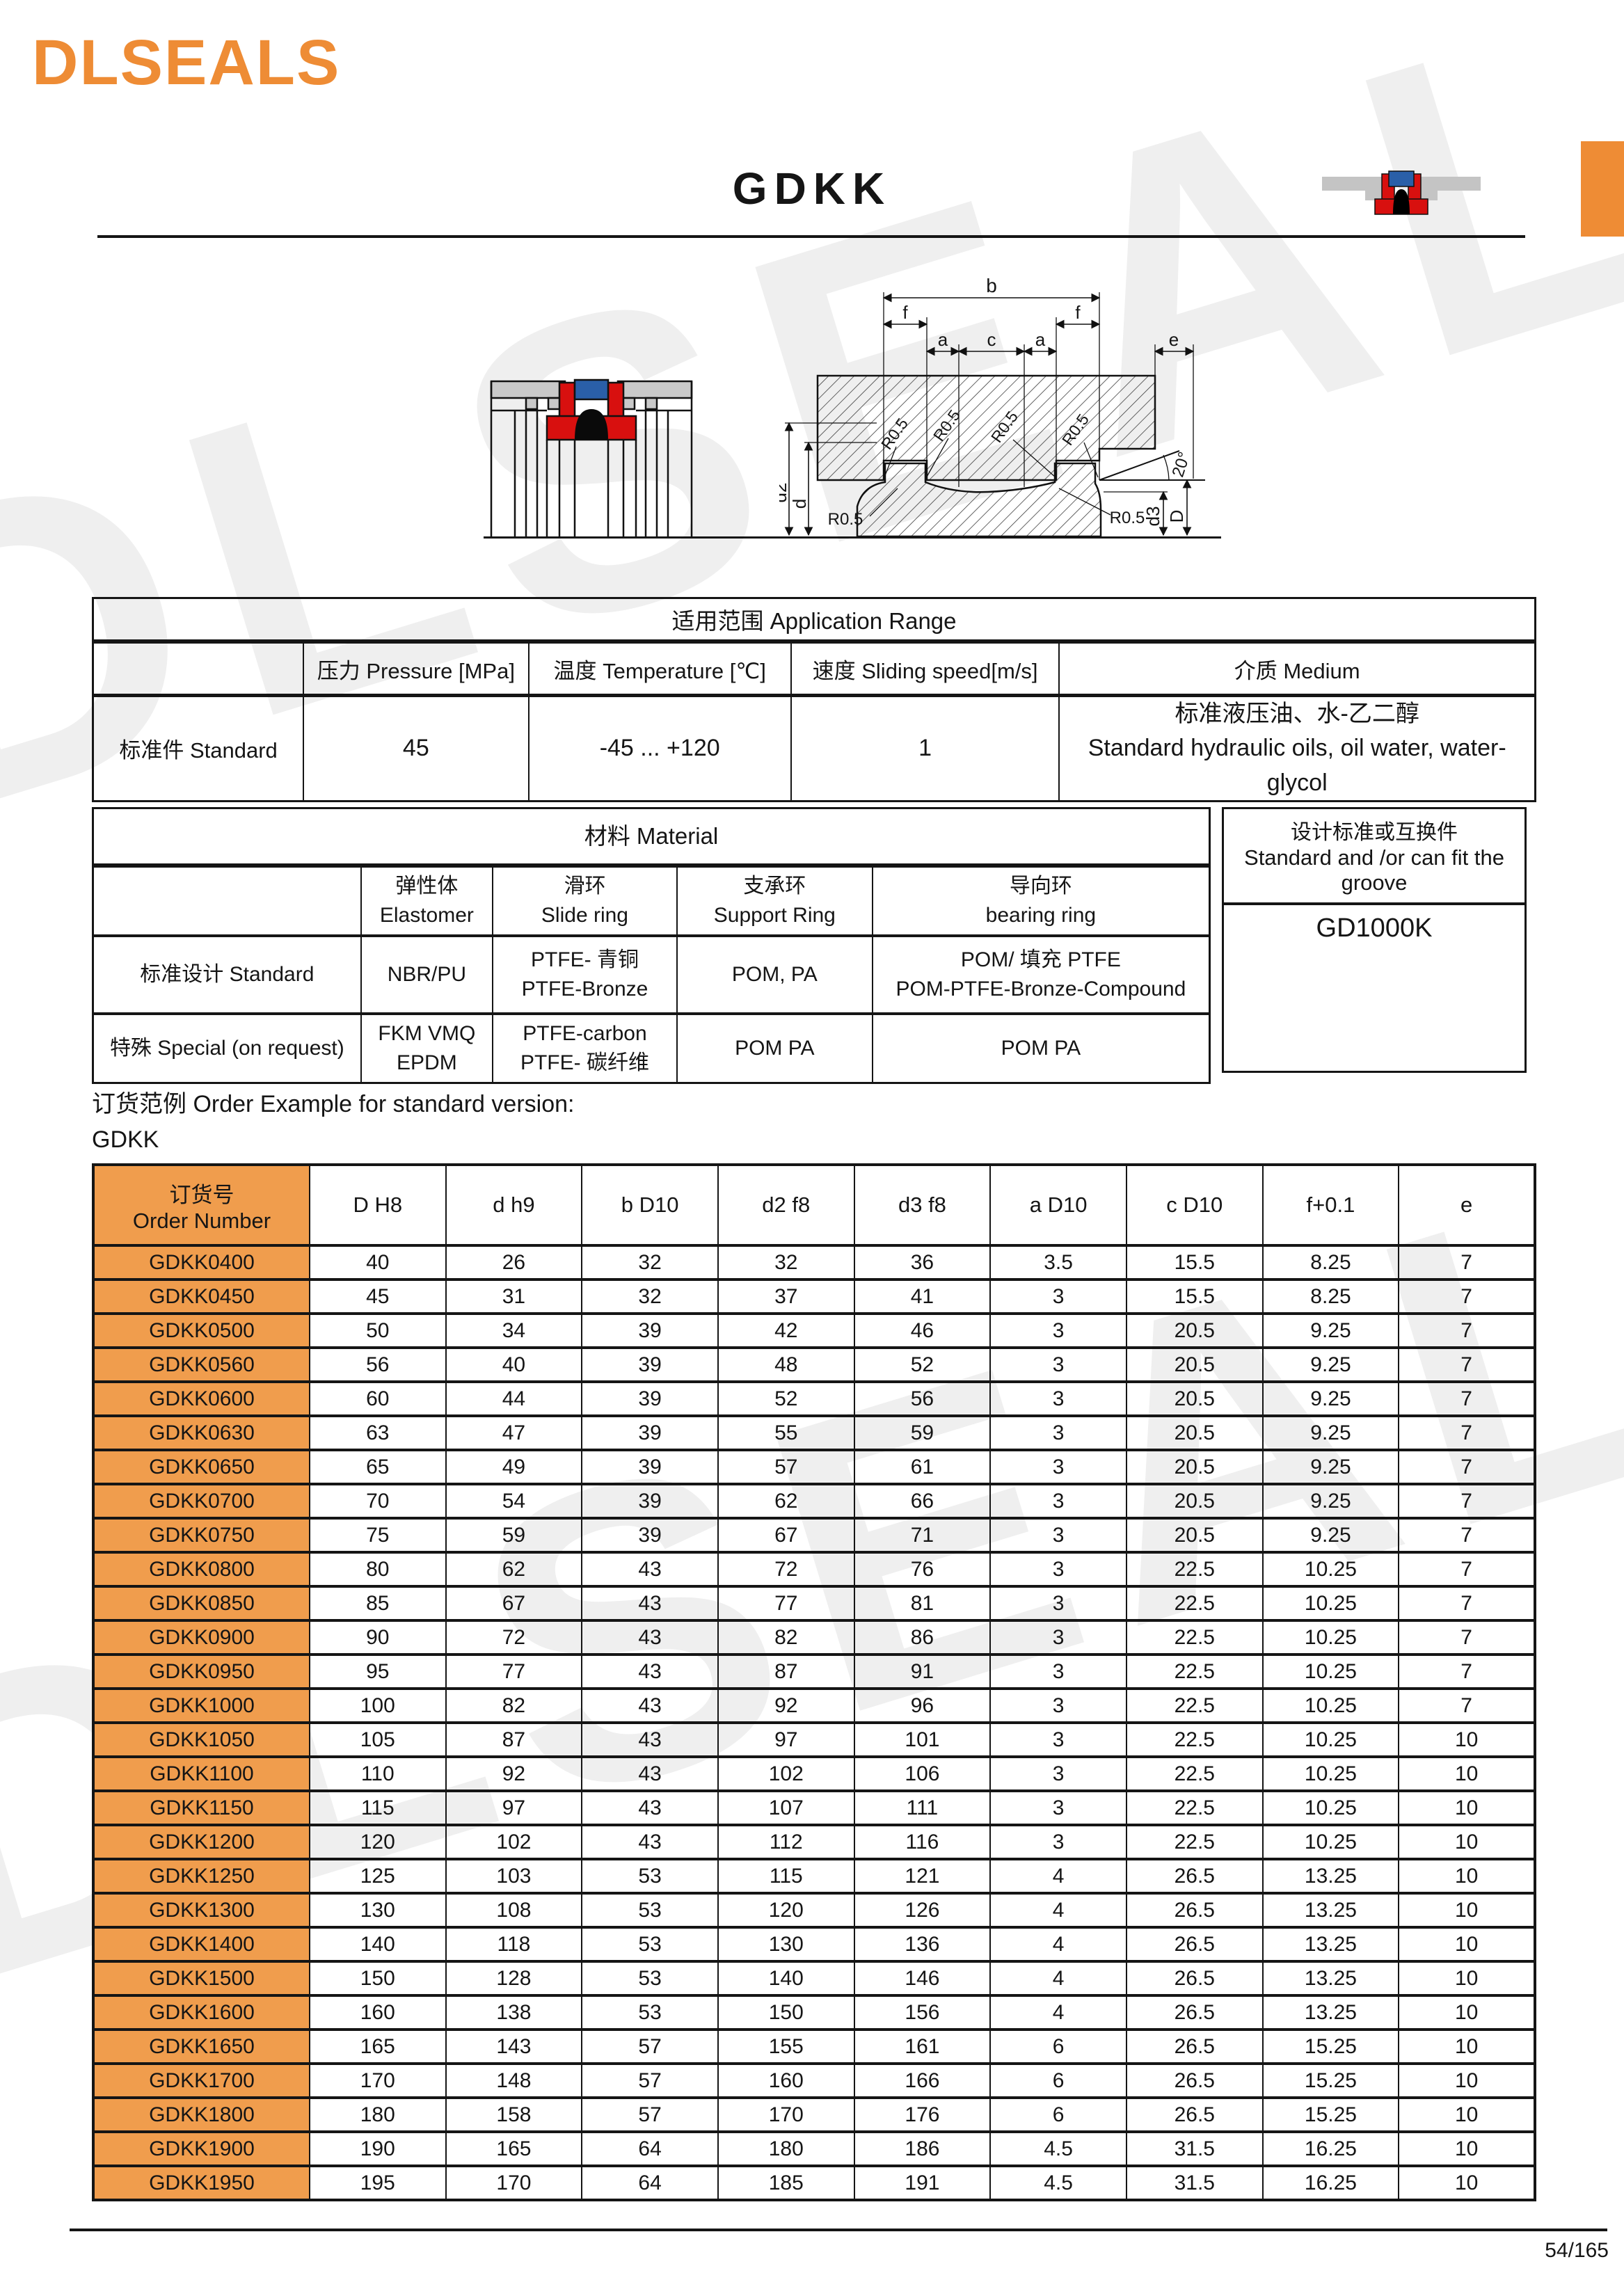  Describe the element at coordinates (201, 2080) in the screenshot. I see `order-number-cell: GDKK1700` at that location.